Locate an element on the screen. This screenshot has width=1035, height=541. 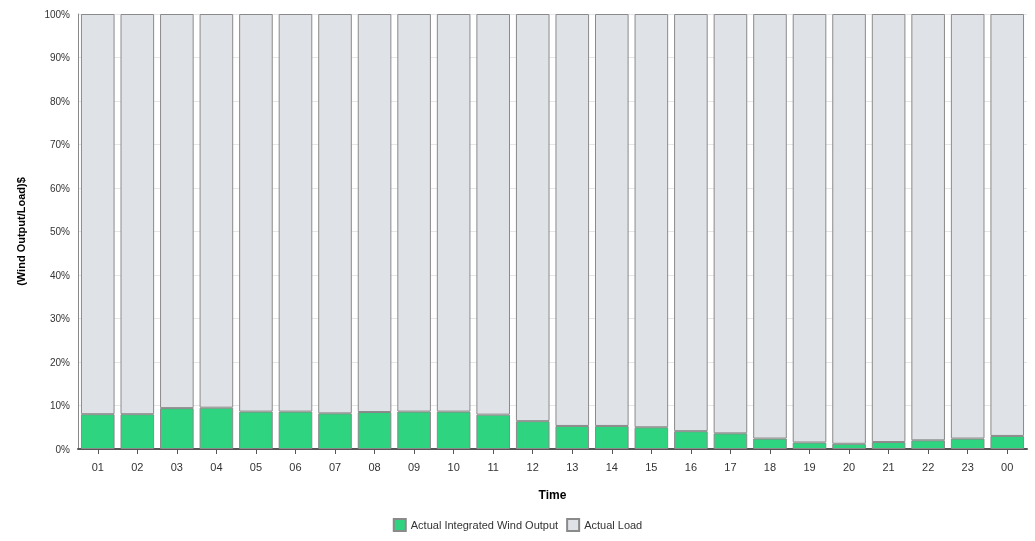
y-axis-title: (Wind Output/Load)$ is located at coordinates (20, 231).